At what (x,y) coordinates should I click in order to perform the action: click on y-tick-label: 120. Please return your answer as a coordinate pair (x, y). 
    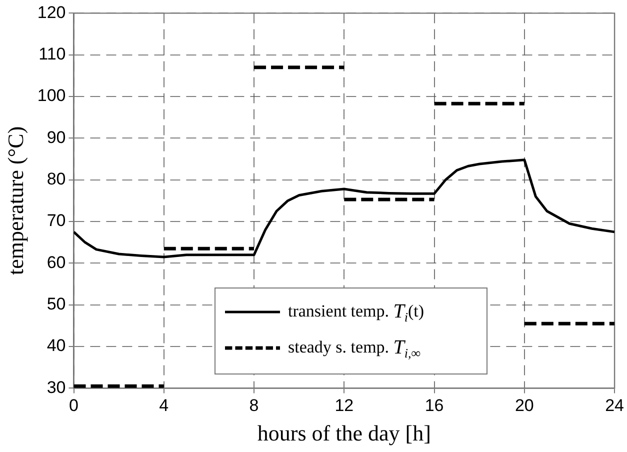
    Looking at the image, I should click on (51, 12).